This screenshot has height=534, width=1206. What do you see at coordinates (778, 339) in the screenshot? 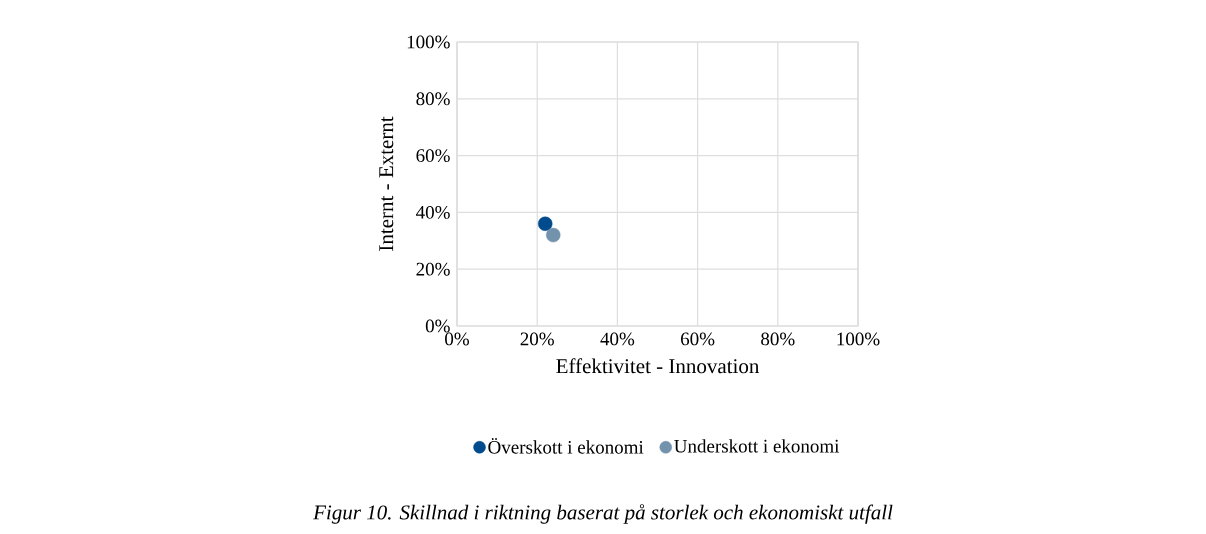
I see `x-tick-label: 80%` at bounding box center [778, 339].